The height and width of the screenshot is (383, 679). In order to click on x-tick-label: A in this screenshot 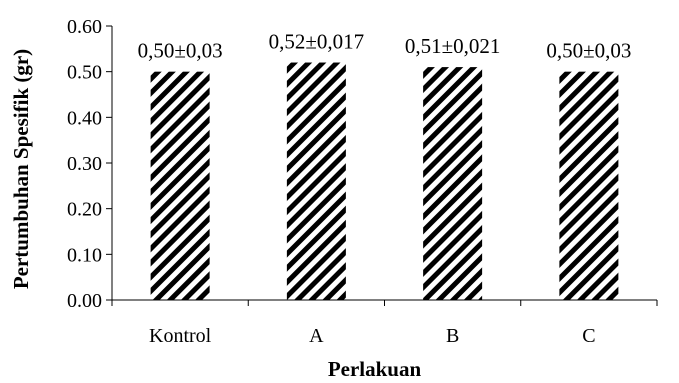, I will do `click(316, 336)`.